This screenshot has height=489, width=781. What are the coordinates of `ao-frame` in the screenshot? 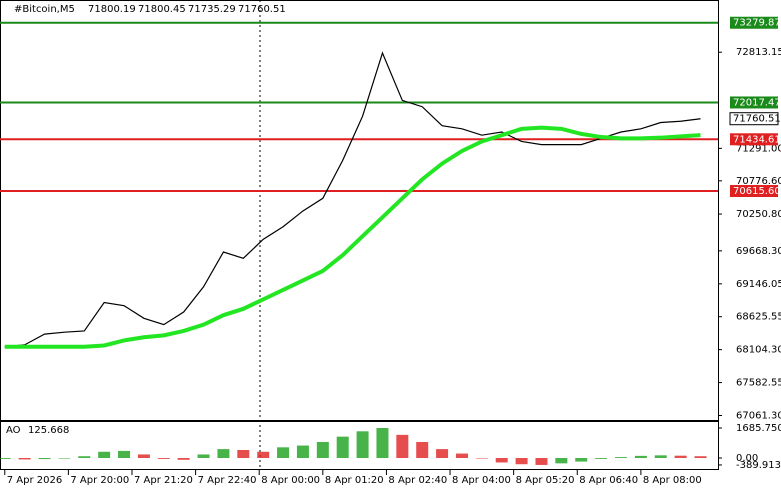 It's located at (359, 445).